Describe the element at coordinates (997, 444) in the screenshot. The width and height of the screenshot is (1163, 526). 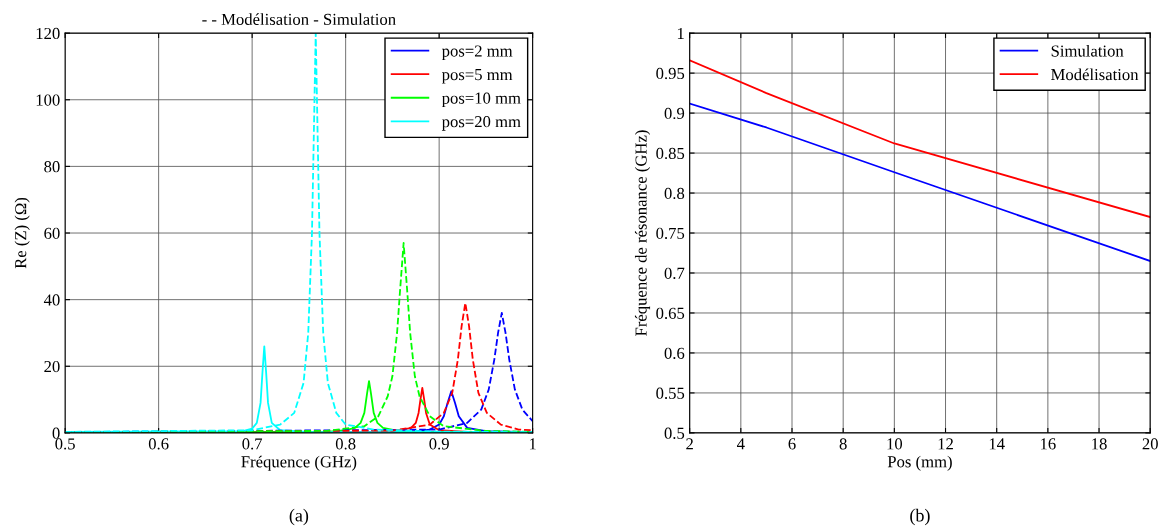
I see `x-tick-label: 14` at that location.